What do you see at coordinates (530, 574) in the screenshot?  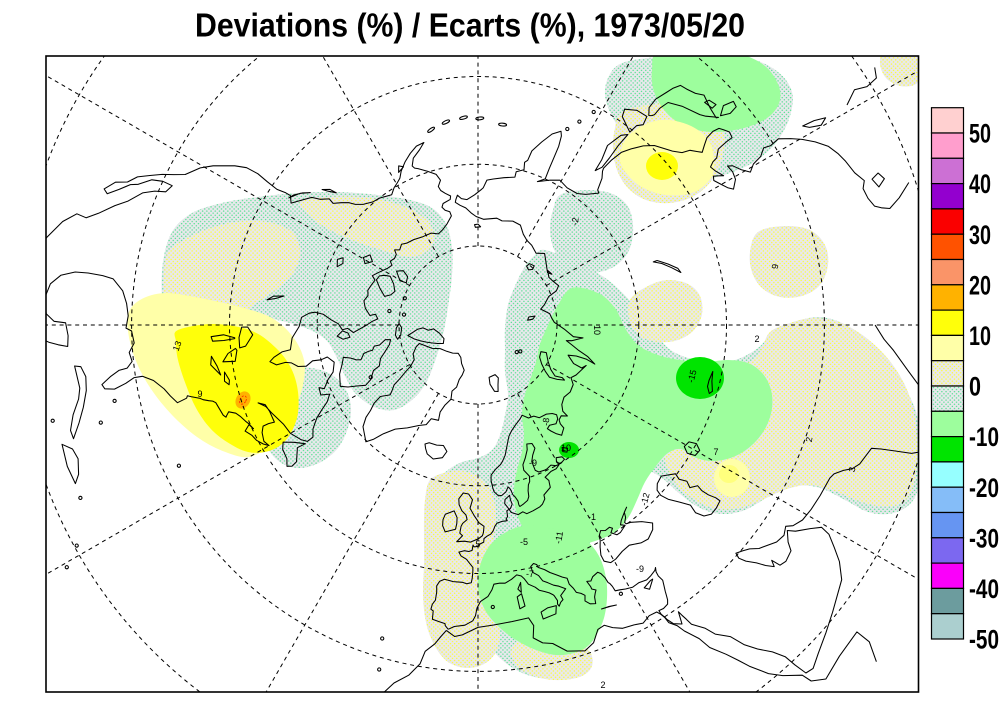 I see `svg-text: -7` at bounding box center [530, 574].